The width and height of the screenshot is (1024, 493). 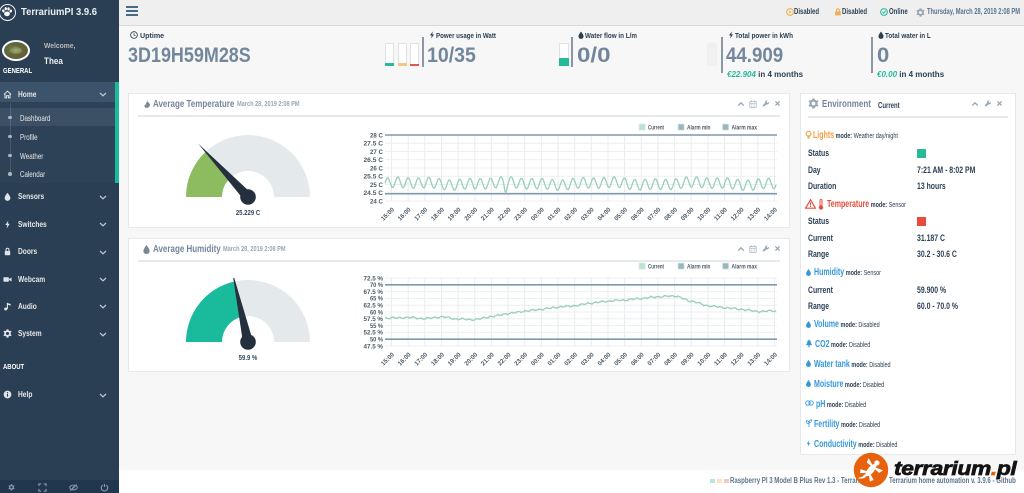 I want to click on svg-text: 72.5 %, so click(x=374, y=278).